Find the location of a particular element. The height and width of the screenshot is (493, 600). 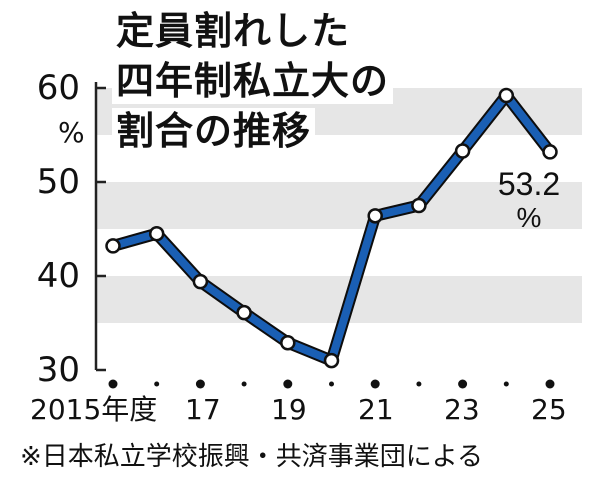

x-tick-label-19: 19 is located at coordinates (289, 409).